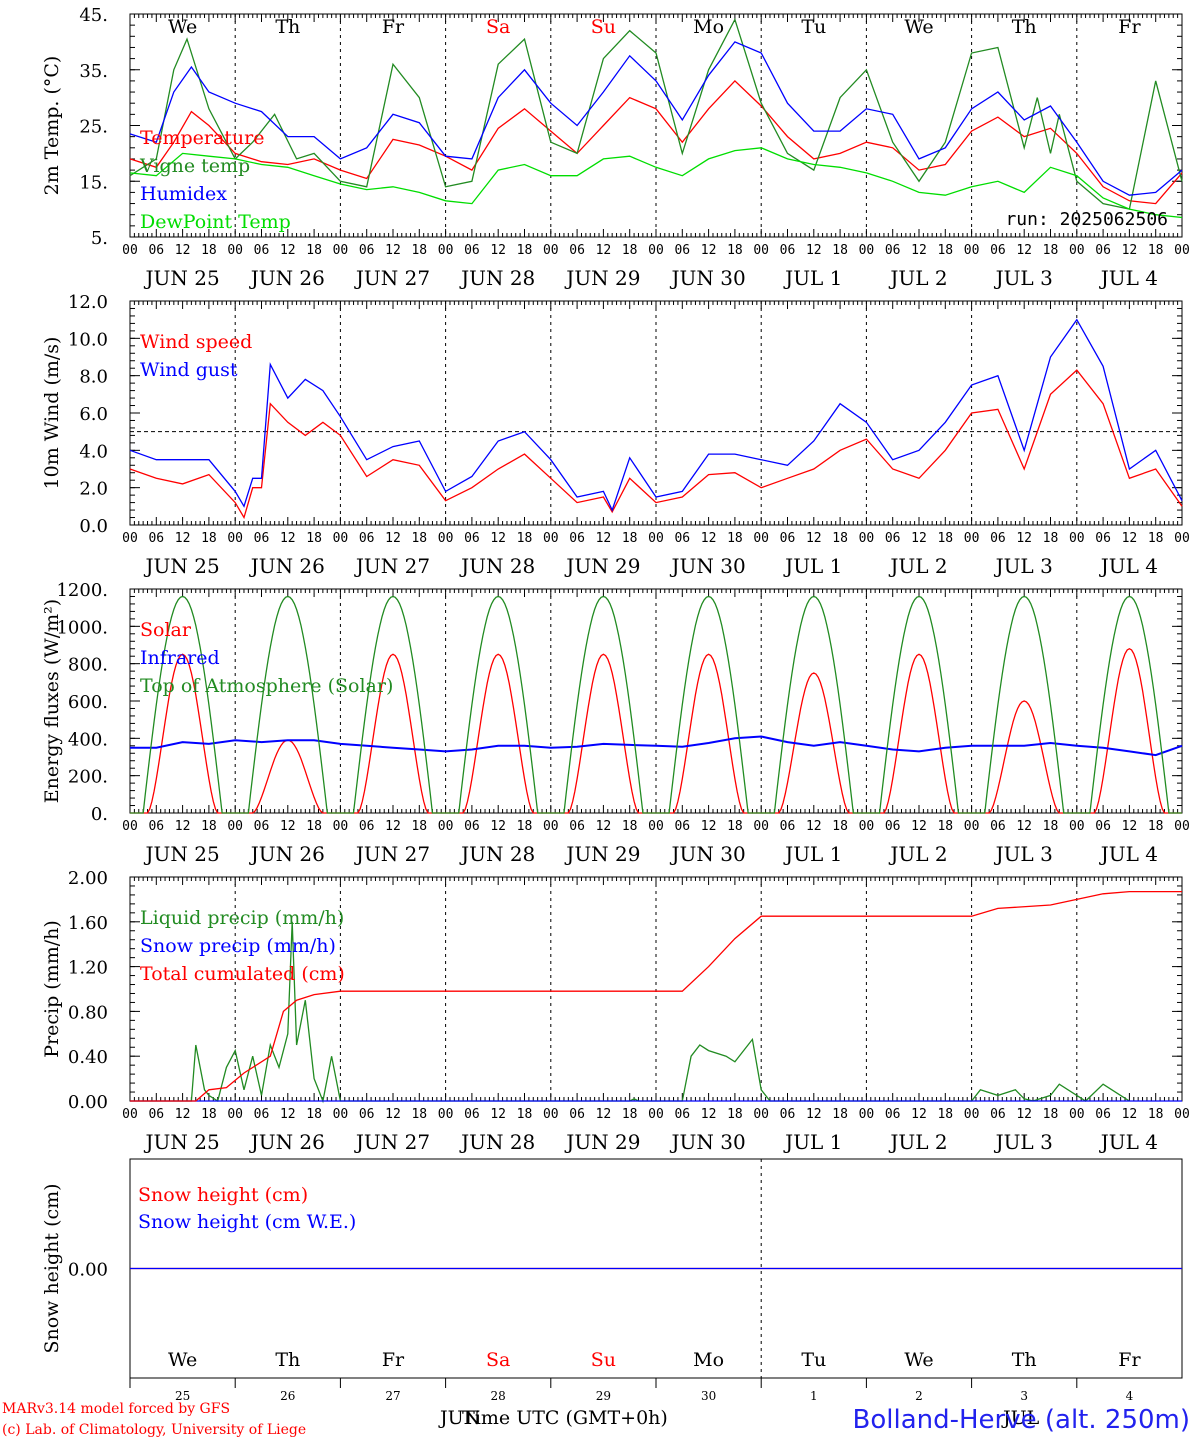  I want to click on day-number-label: 4, so click(1130, 1396).